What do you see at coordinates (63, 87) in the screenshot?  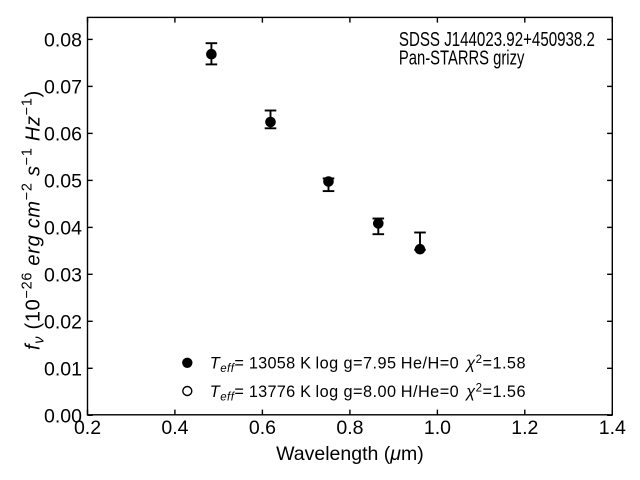 I see `svg-text: 0.07` at bounding box center [63, 87].